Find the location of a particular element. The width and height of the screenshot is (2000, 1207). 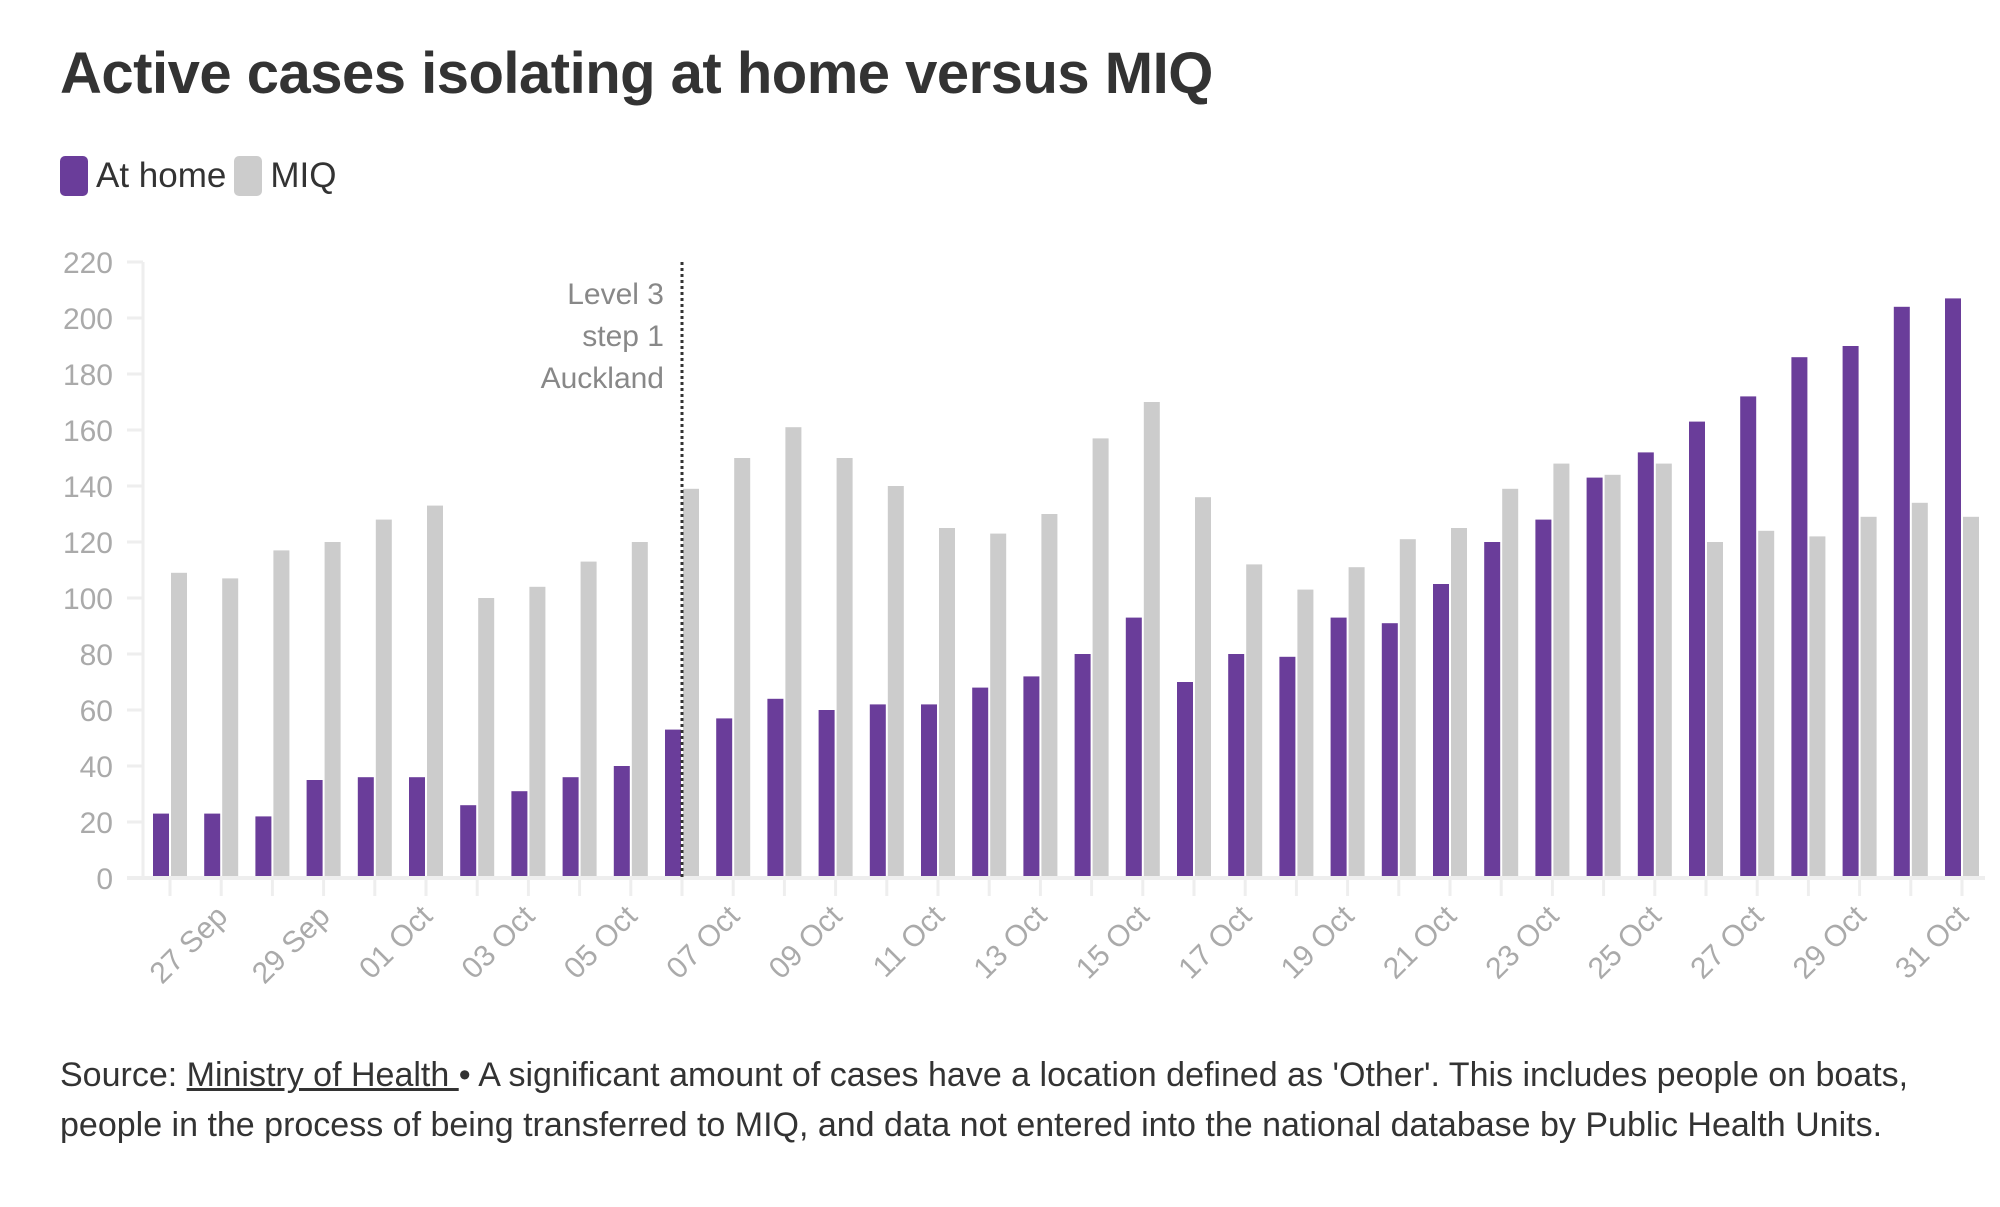

x-tick-label: 29 Sep is located at coordinates (291, 945).